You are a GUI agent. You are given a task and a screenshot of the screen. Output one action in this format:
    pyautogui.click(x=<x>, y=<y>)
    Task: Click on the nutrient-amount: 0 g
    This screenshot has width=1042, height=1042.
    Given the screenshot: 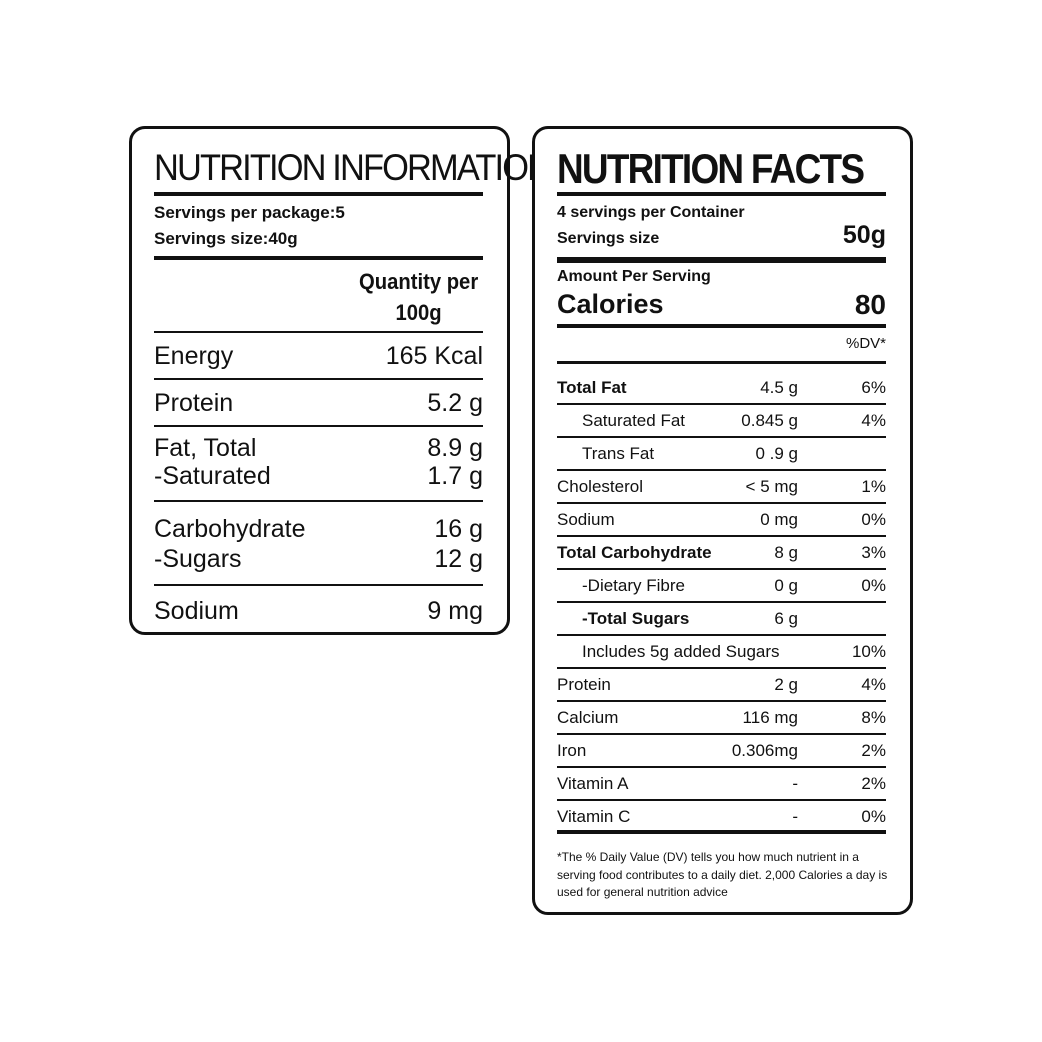 What is the action you would take?
    pyautogui.click(x=786, y=585)
    